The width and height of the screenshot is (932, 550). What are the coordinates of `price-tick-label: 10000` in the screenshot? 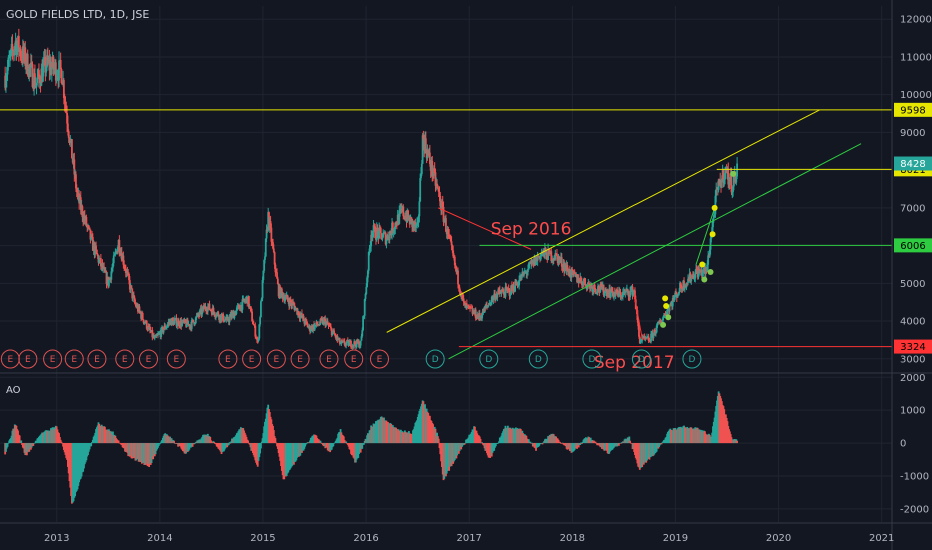 It's located at (916, 95).